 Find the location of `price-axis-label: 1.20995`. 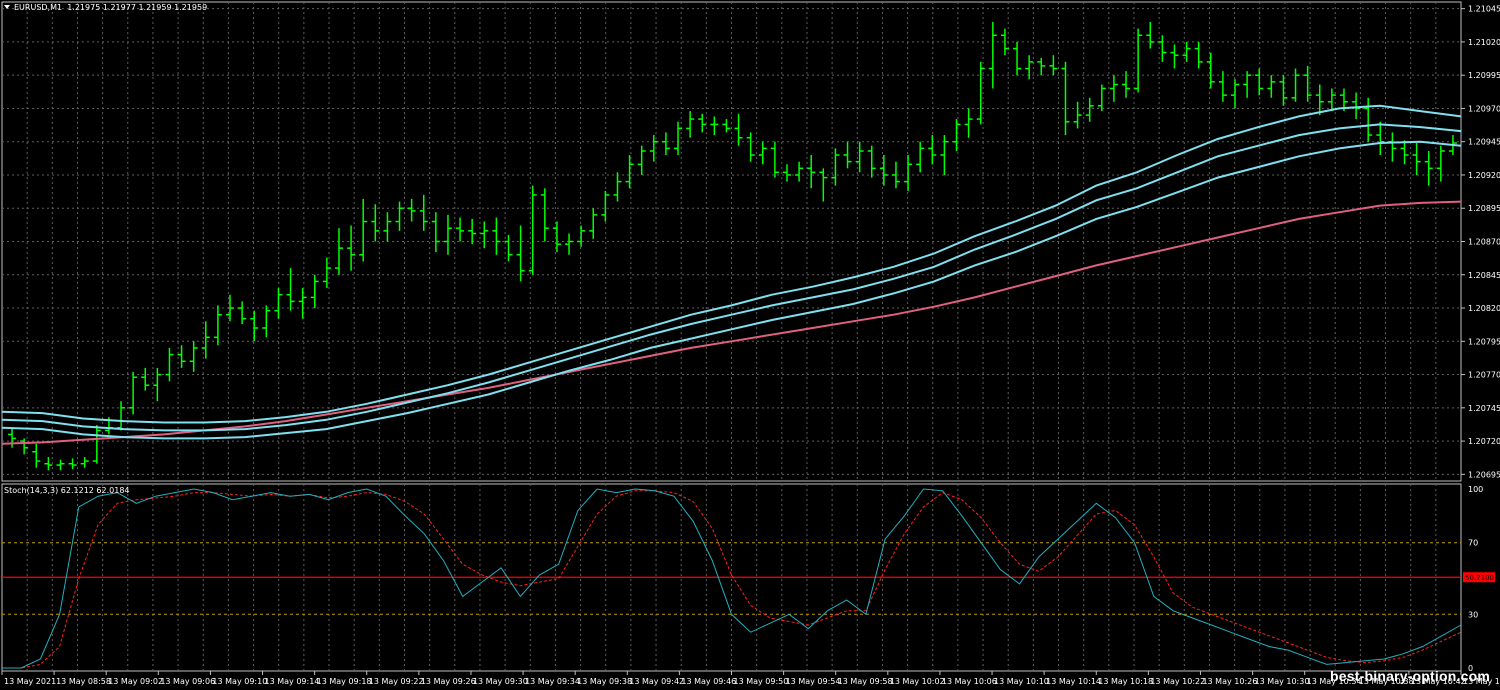

price-axis-label: 1.20995 is located at coordinates (1484, 75).